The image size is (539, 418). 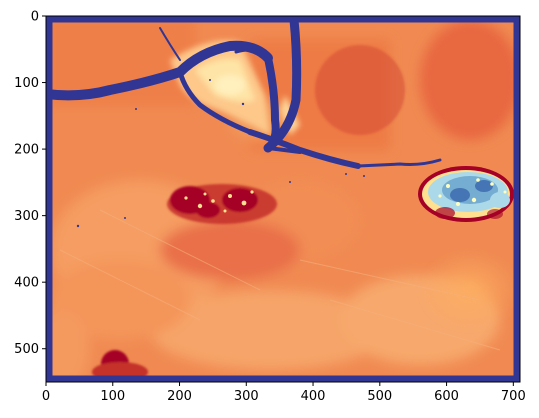 I want to click on x-tick-label: 700, so click(x=513, y=396).